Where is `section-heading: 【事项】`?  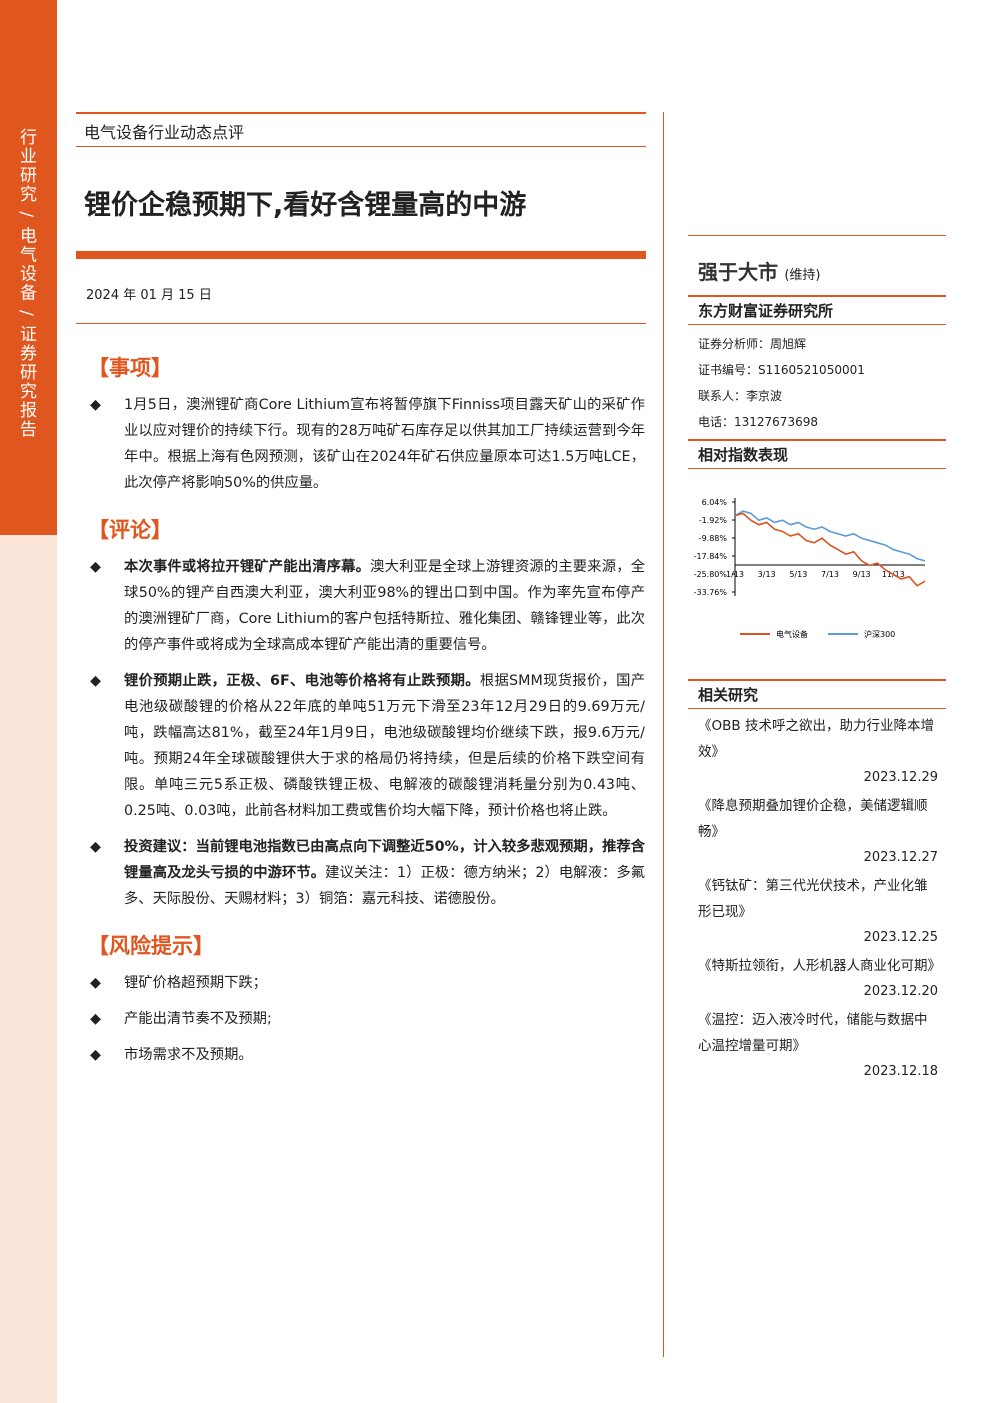 section-heading: 【事项】 is located at coordinates (130, 368).